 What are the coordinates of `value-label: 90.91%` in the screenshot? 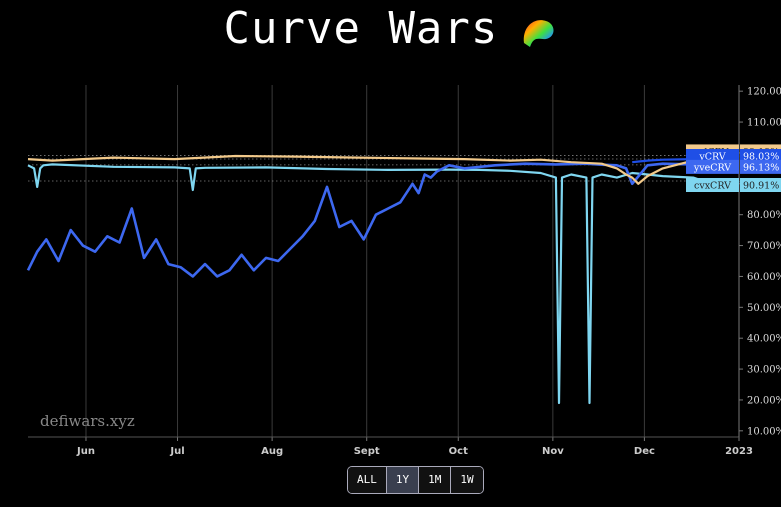 It's located at (761, 185).